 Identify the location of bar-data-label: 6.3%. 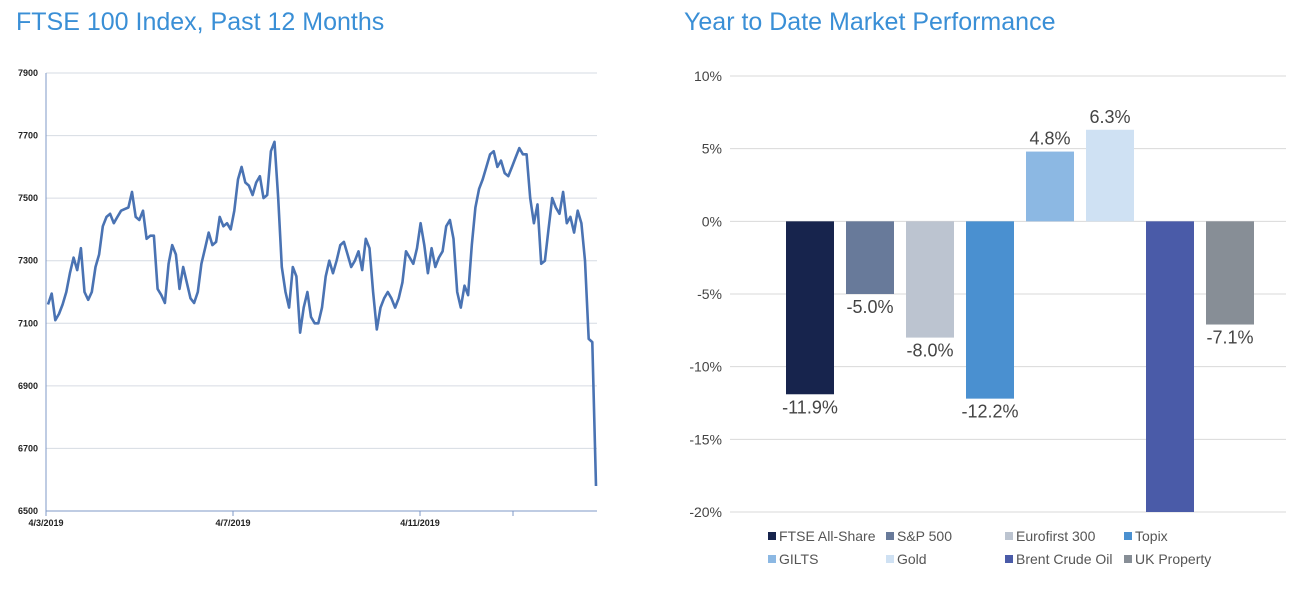
(1109, 117).